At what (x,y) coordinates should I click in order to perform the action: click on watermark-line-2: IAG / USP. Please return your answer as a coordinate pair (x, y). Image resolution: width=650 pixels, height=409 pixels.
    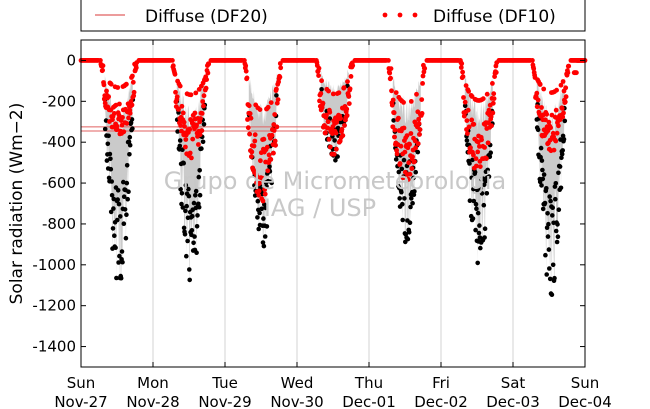
    Looking at the image, I should click on (320, 208).